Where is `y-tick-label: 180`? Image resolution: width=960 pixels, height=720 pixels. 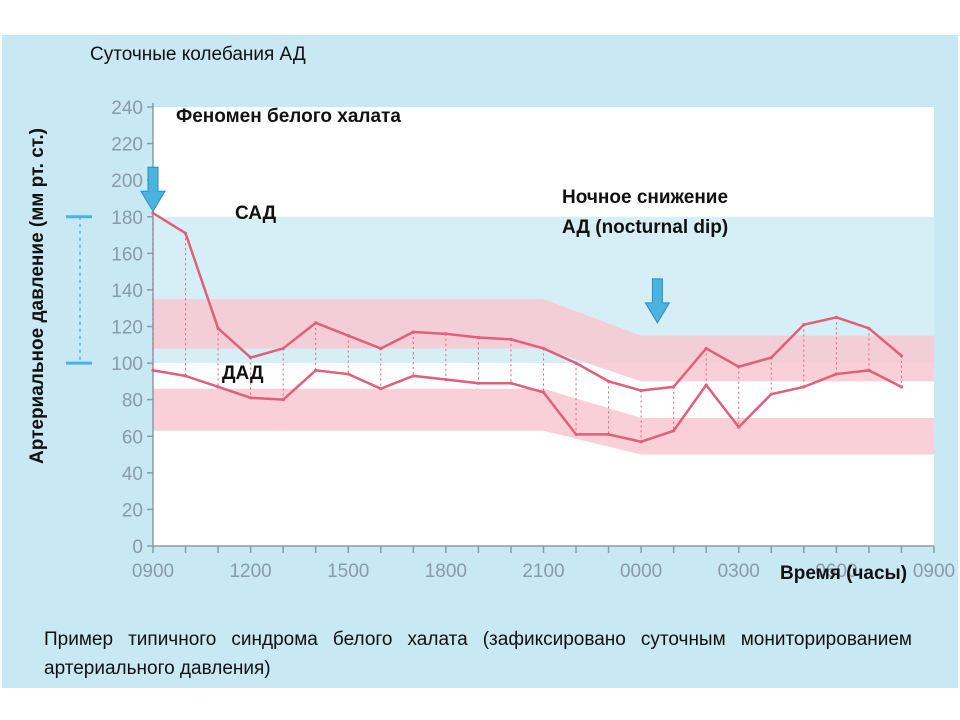 y-tick-label: 180 is located at coordinates (127, 218).